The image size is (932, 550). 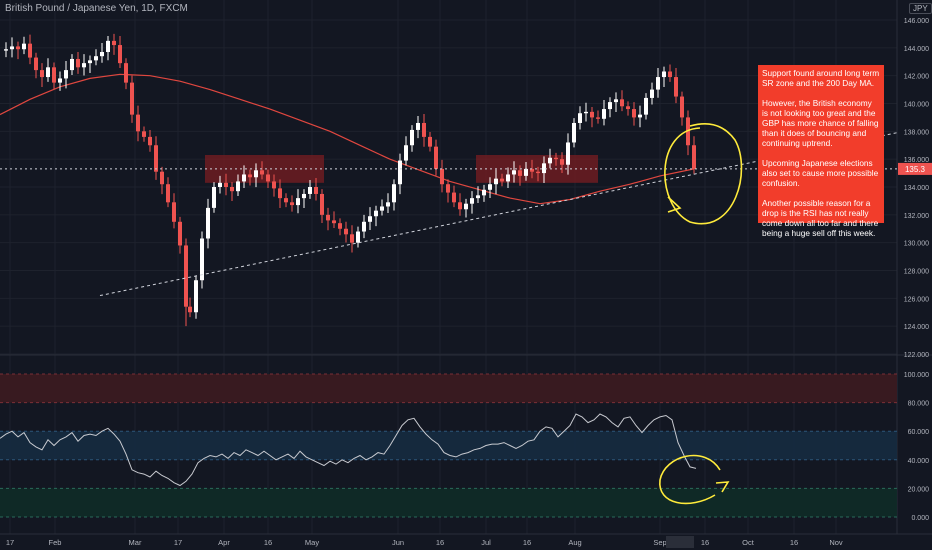 What do you see at coordinates (916, 299) in the screenshot?
I see `price-tick-label: 126.000` at bounding box center [916, 299].